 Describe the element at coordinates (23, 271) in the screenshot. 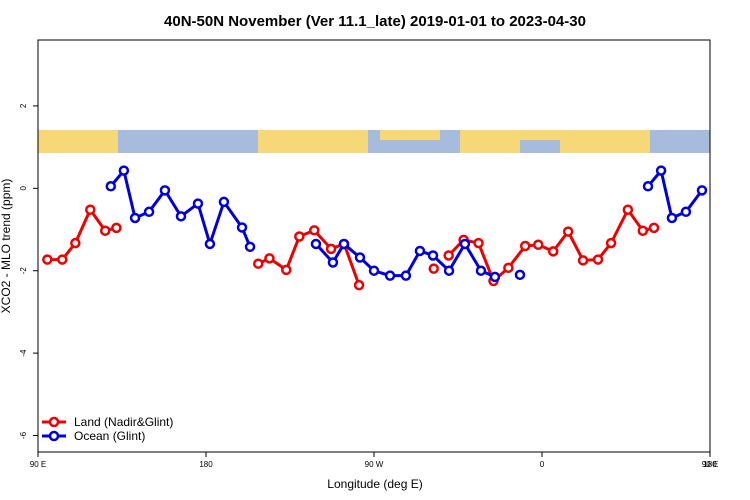

I see `y-tick-label: -2` at that location.